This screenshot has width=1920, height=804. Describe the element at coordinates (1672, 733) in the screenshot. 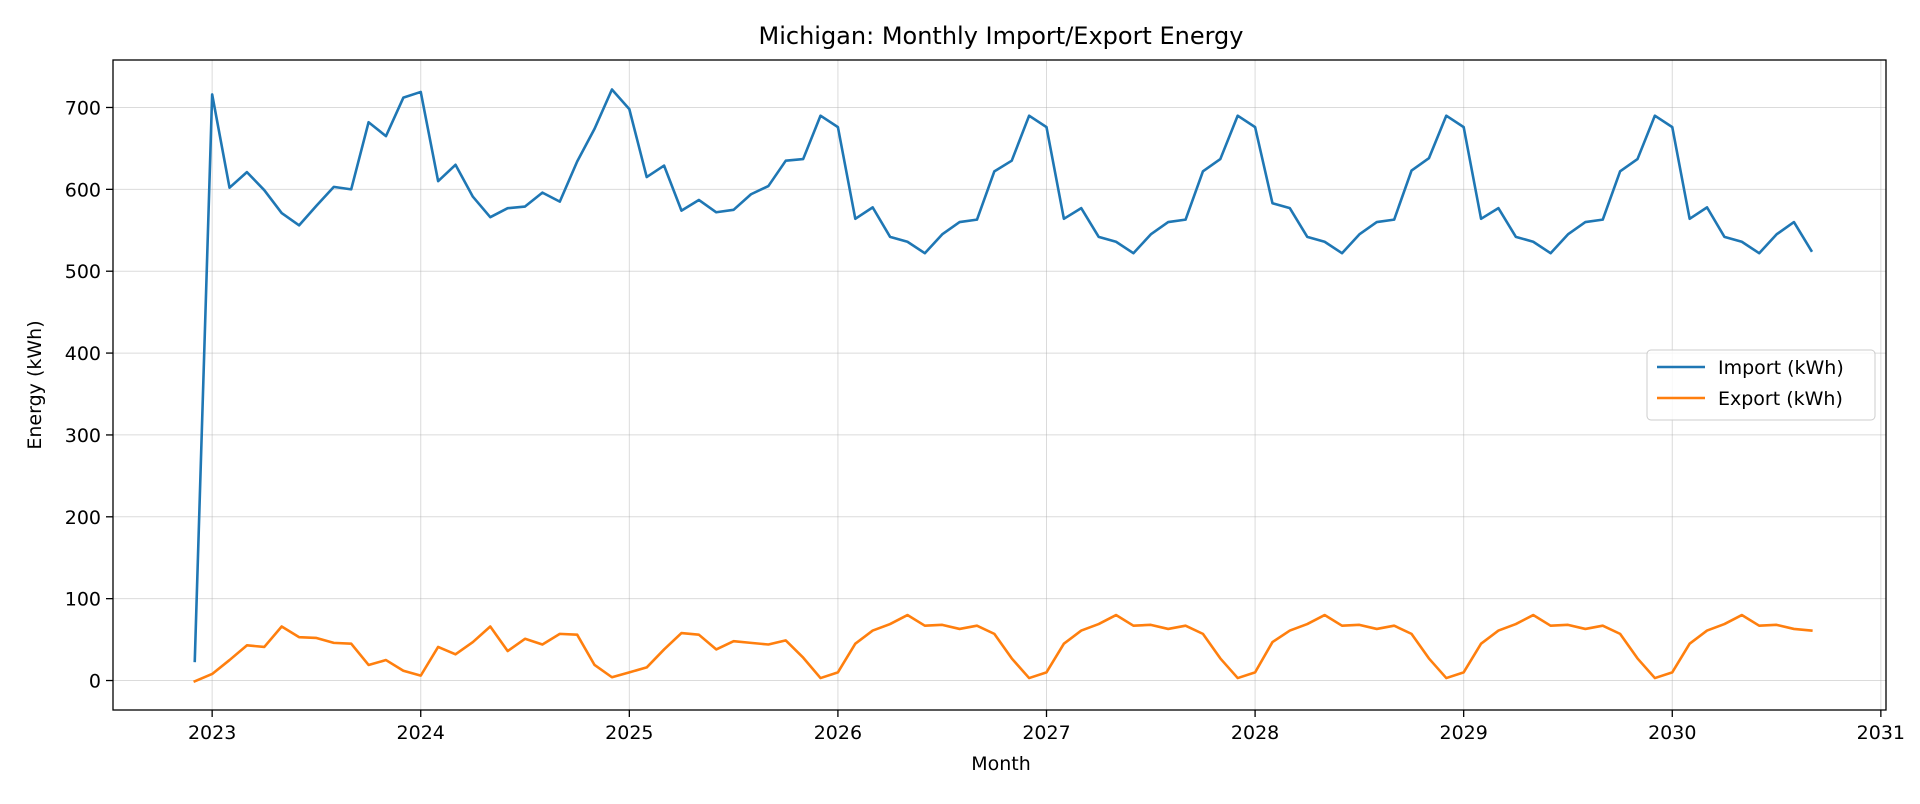

I see `x-tick-label: 2030` at that location.